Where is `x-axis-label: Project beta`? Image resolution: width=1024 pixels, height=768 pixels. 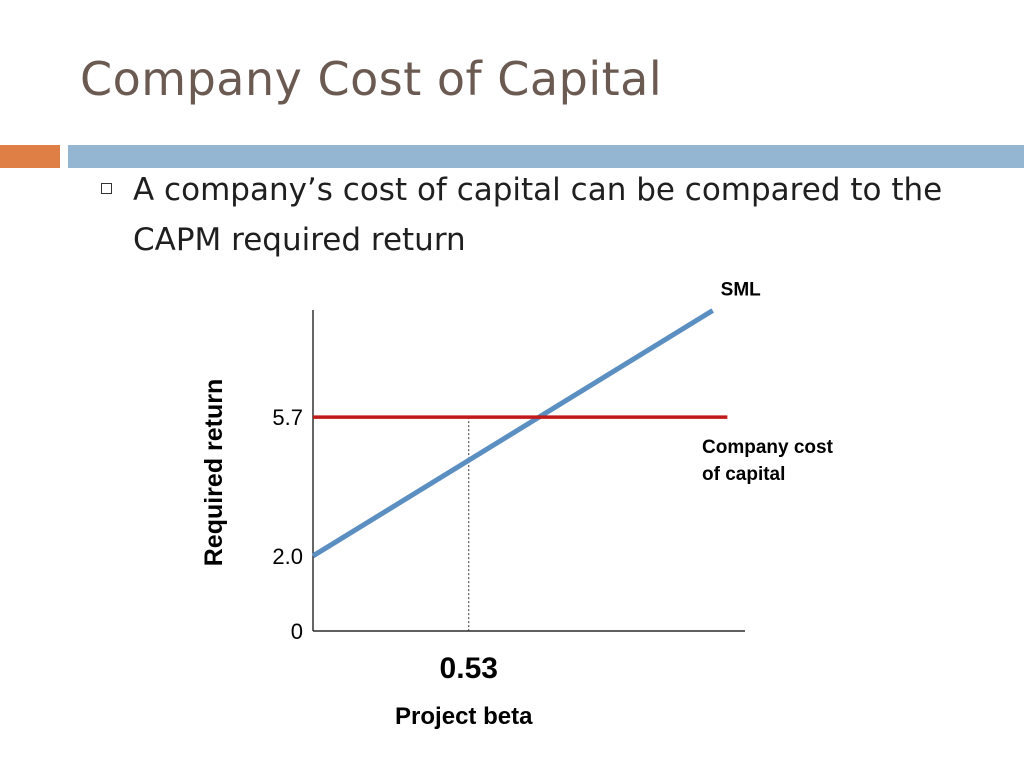 x-axis-label: Project beta is located at coordinates (464, 716).